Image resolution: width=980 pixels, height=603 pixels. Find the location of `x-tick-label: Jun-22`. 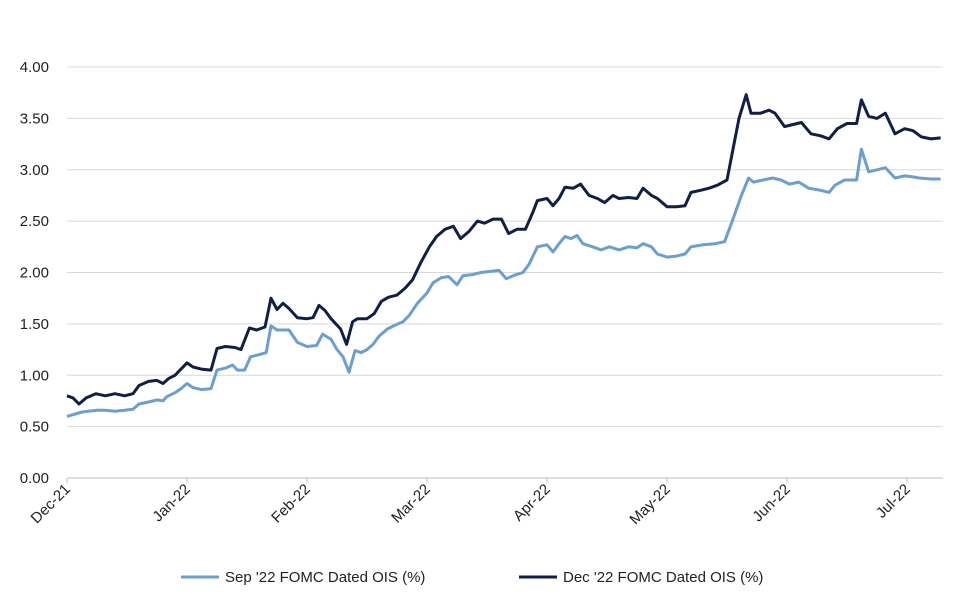

x-tick-label: Jun-22 is located at coordinates (771, 503).